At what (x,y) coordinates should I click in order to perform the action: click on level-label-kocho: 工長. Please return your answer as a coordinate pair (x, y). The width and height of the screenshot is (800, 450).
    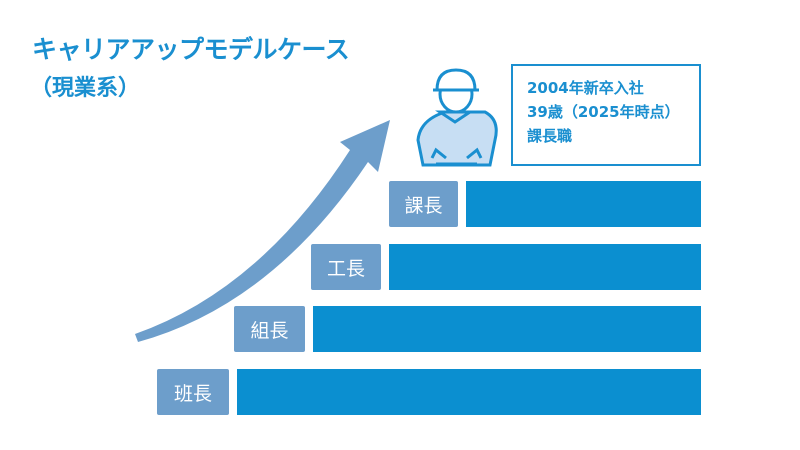
    Looking at the image, I should click on (346, 267).